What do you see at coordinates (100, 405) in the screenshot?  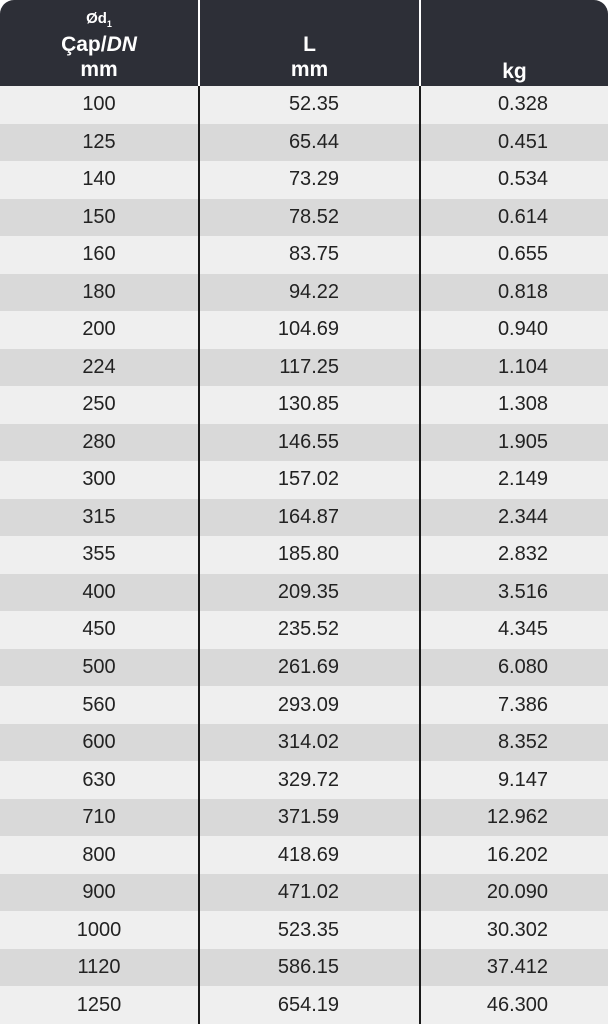 I see `diameter-cell: 250` at bounding box center [100, 405].